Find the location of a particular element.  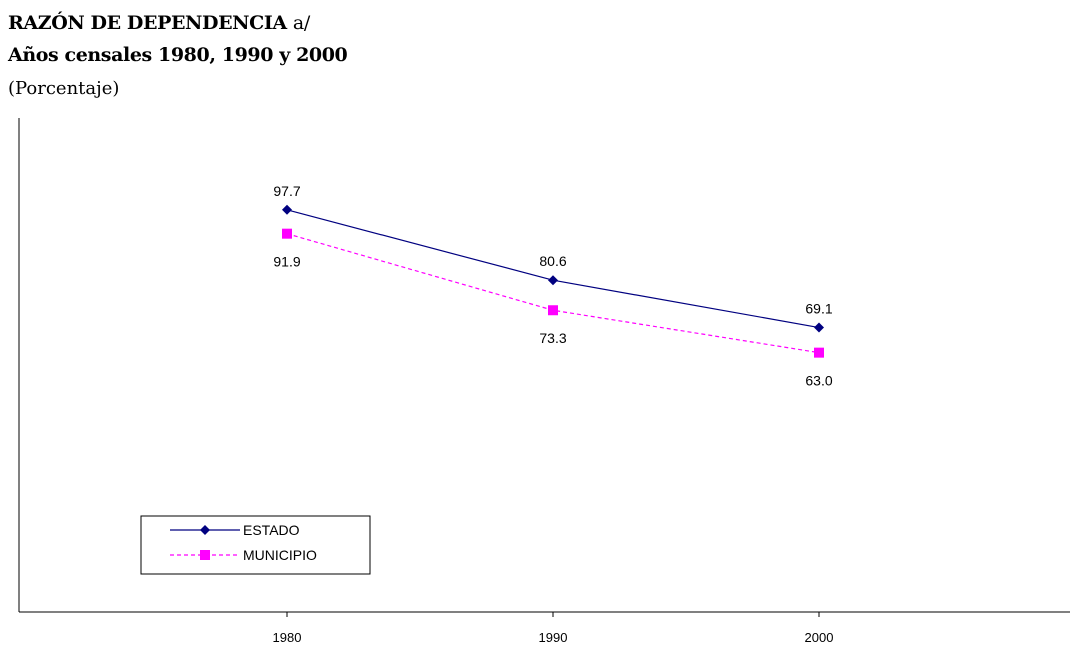

legend-marker-diamond is located at coordinates (205, 530).